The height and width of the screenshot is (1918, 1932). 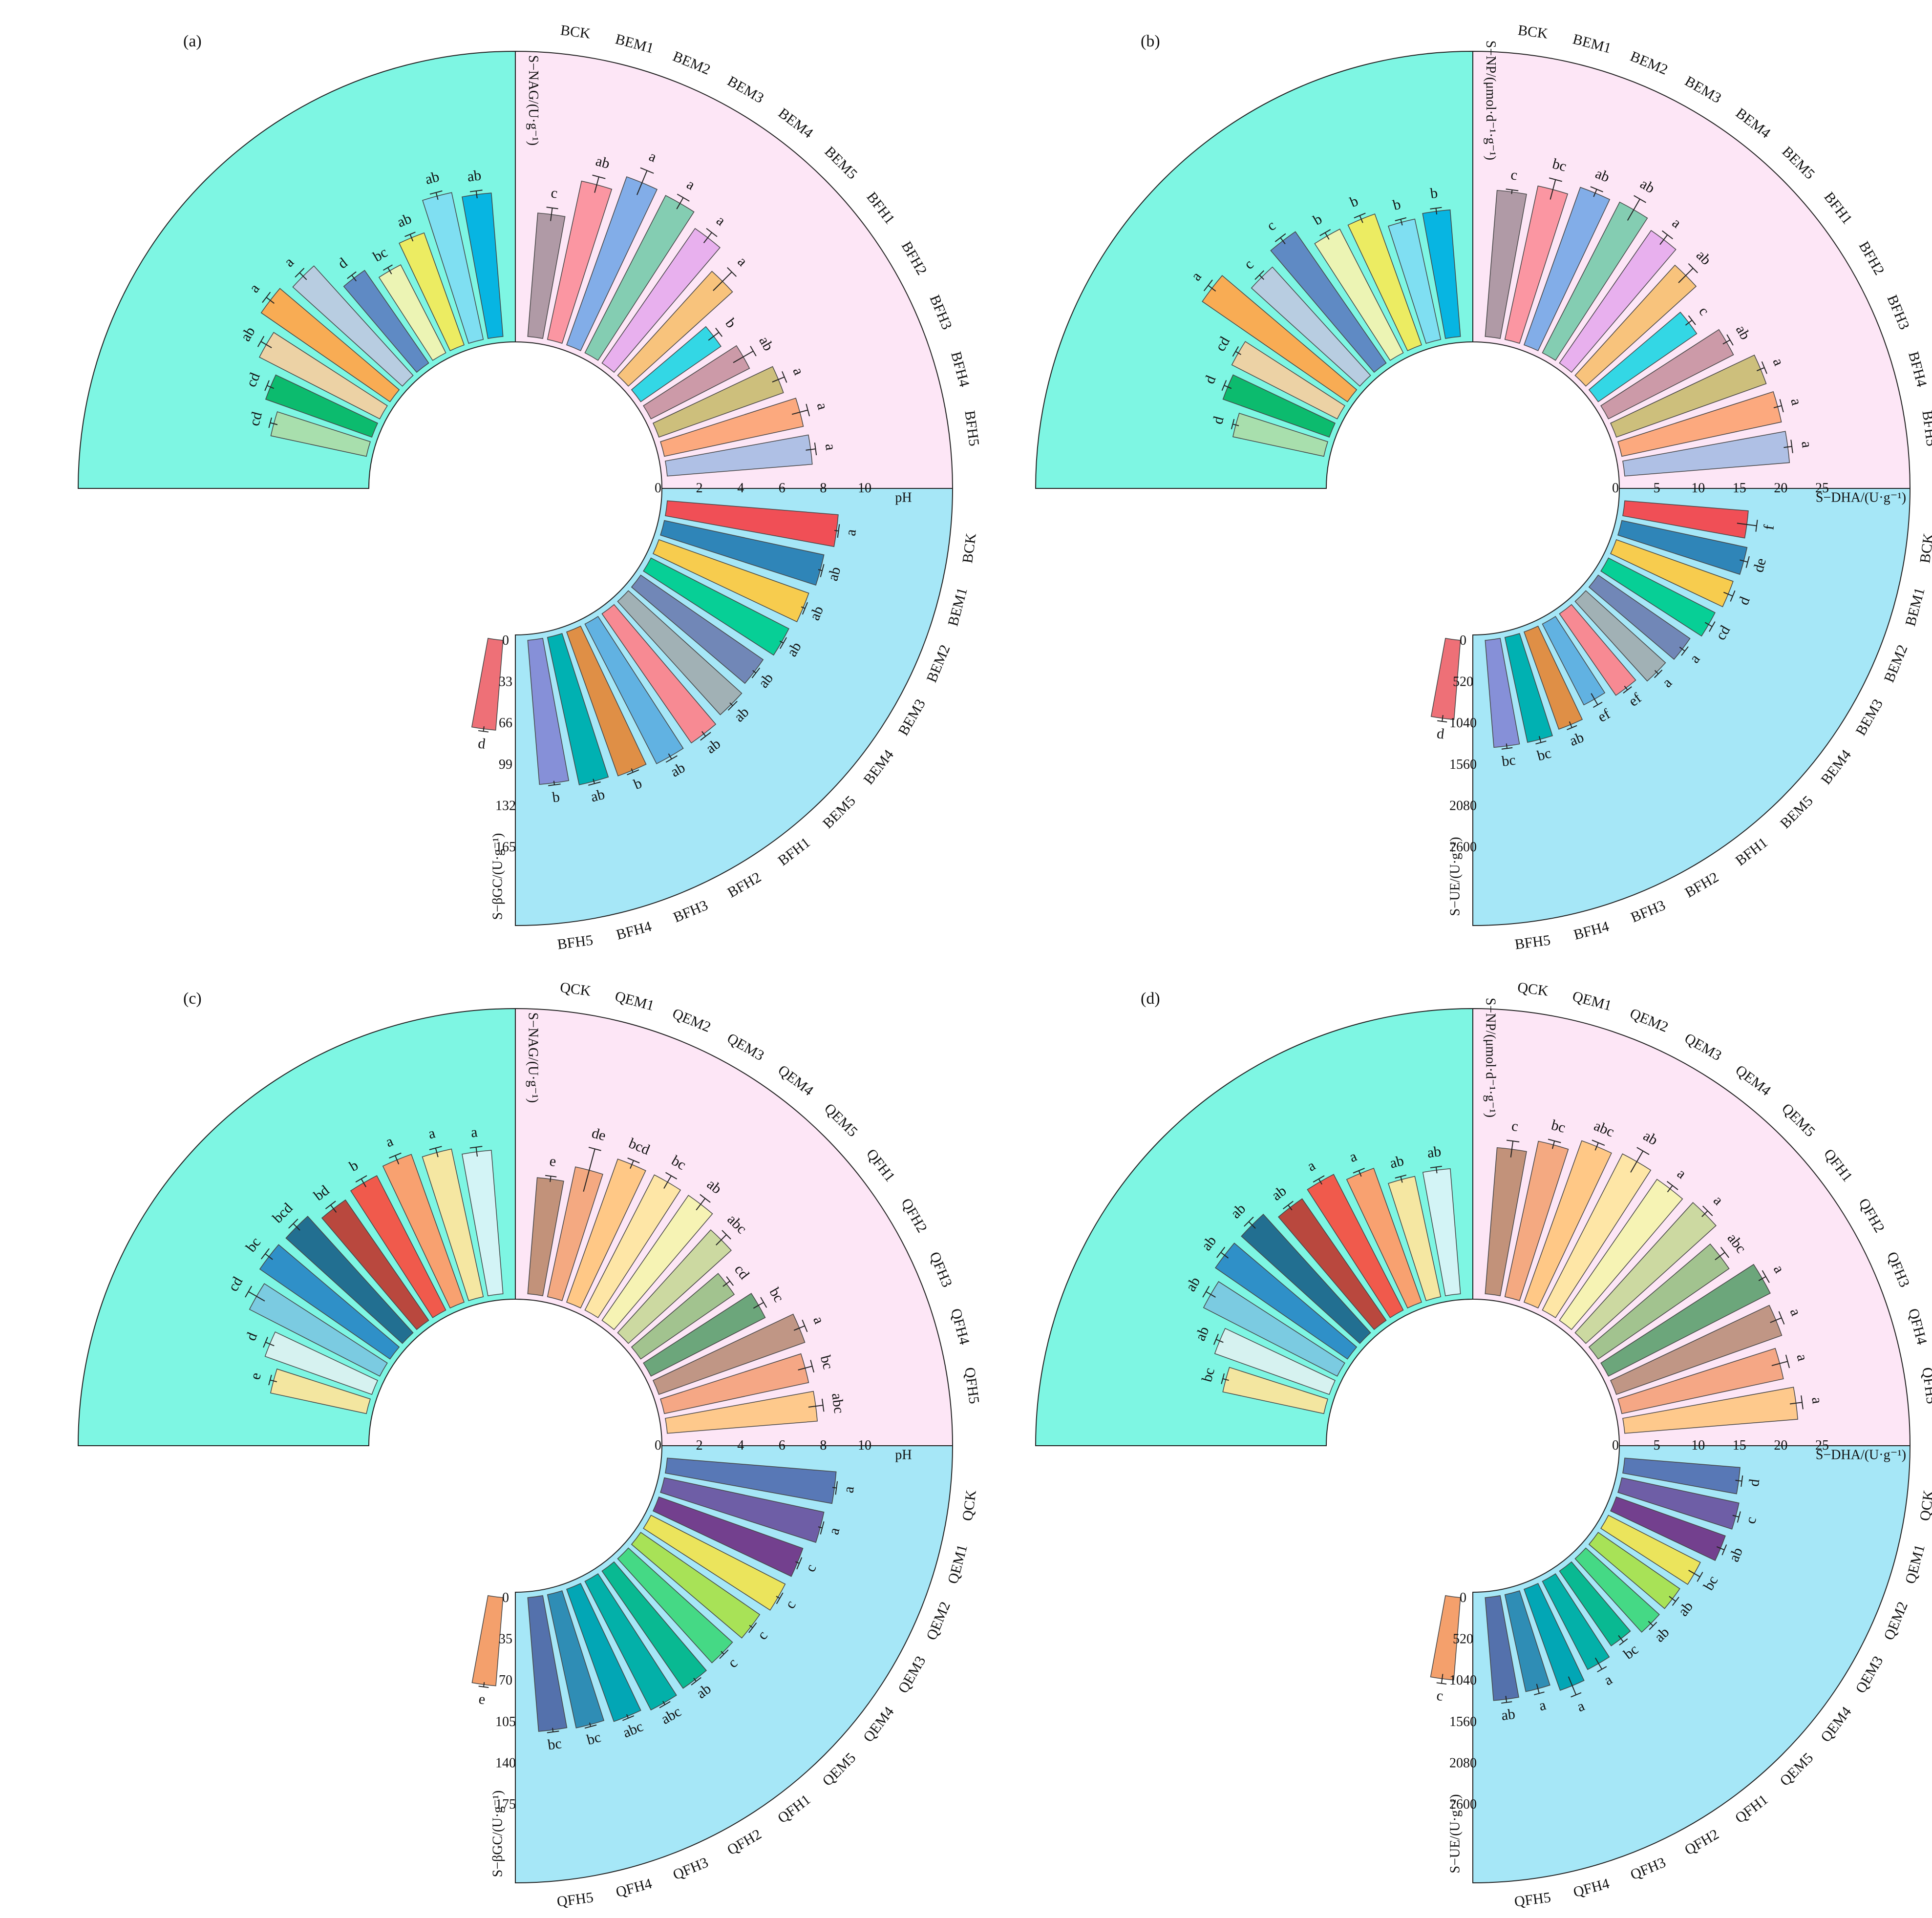 I want to click on group-label: BFH1, so click(x=794, y=851).